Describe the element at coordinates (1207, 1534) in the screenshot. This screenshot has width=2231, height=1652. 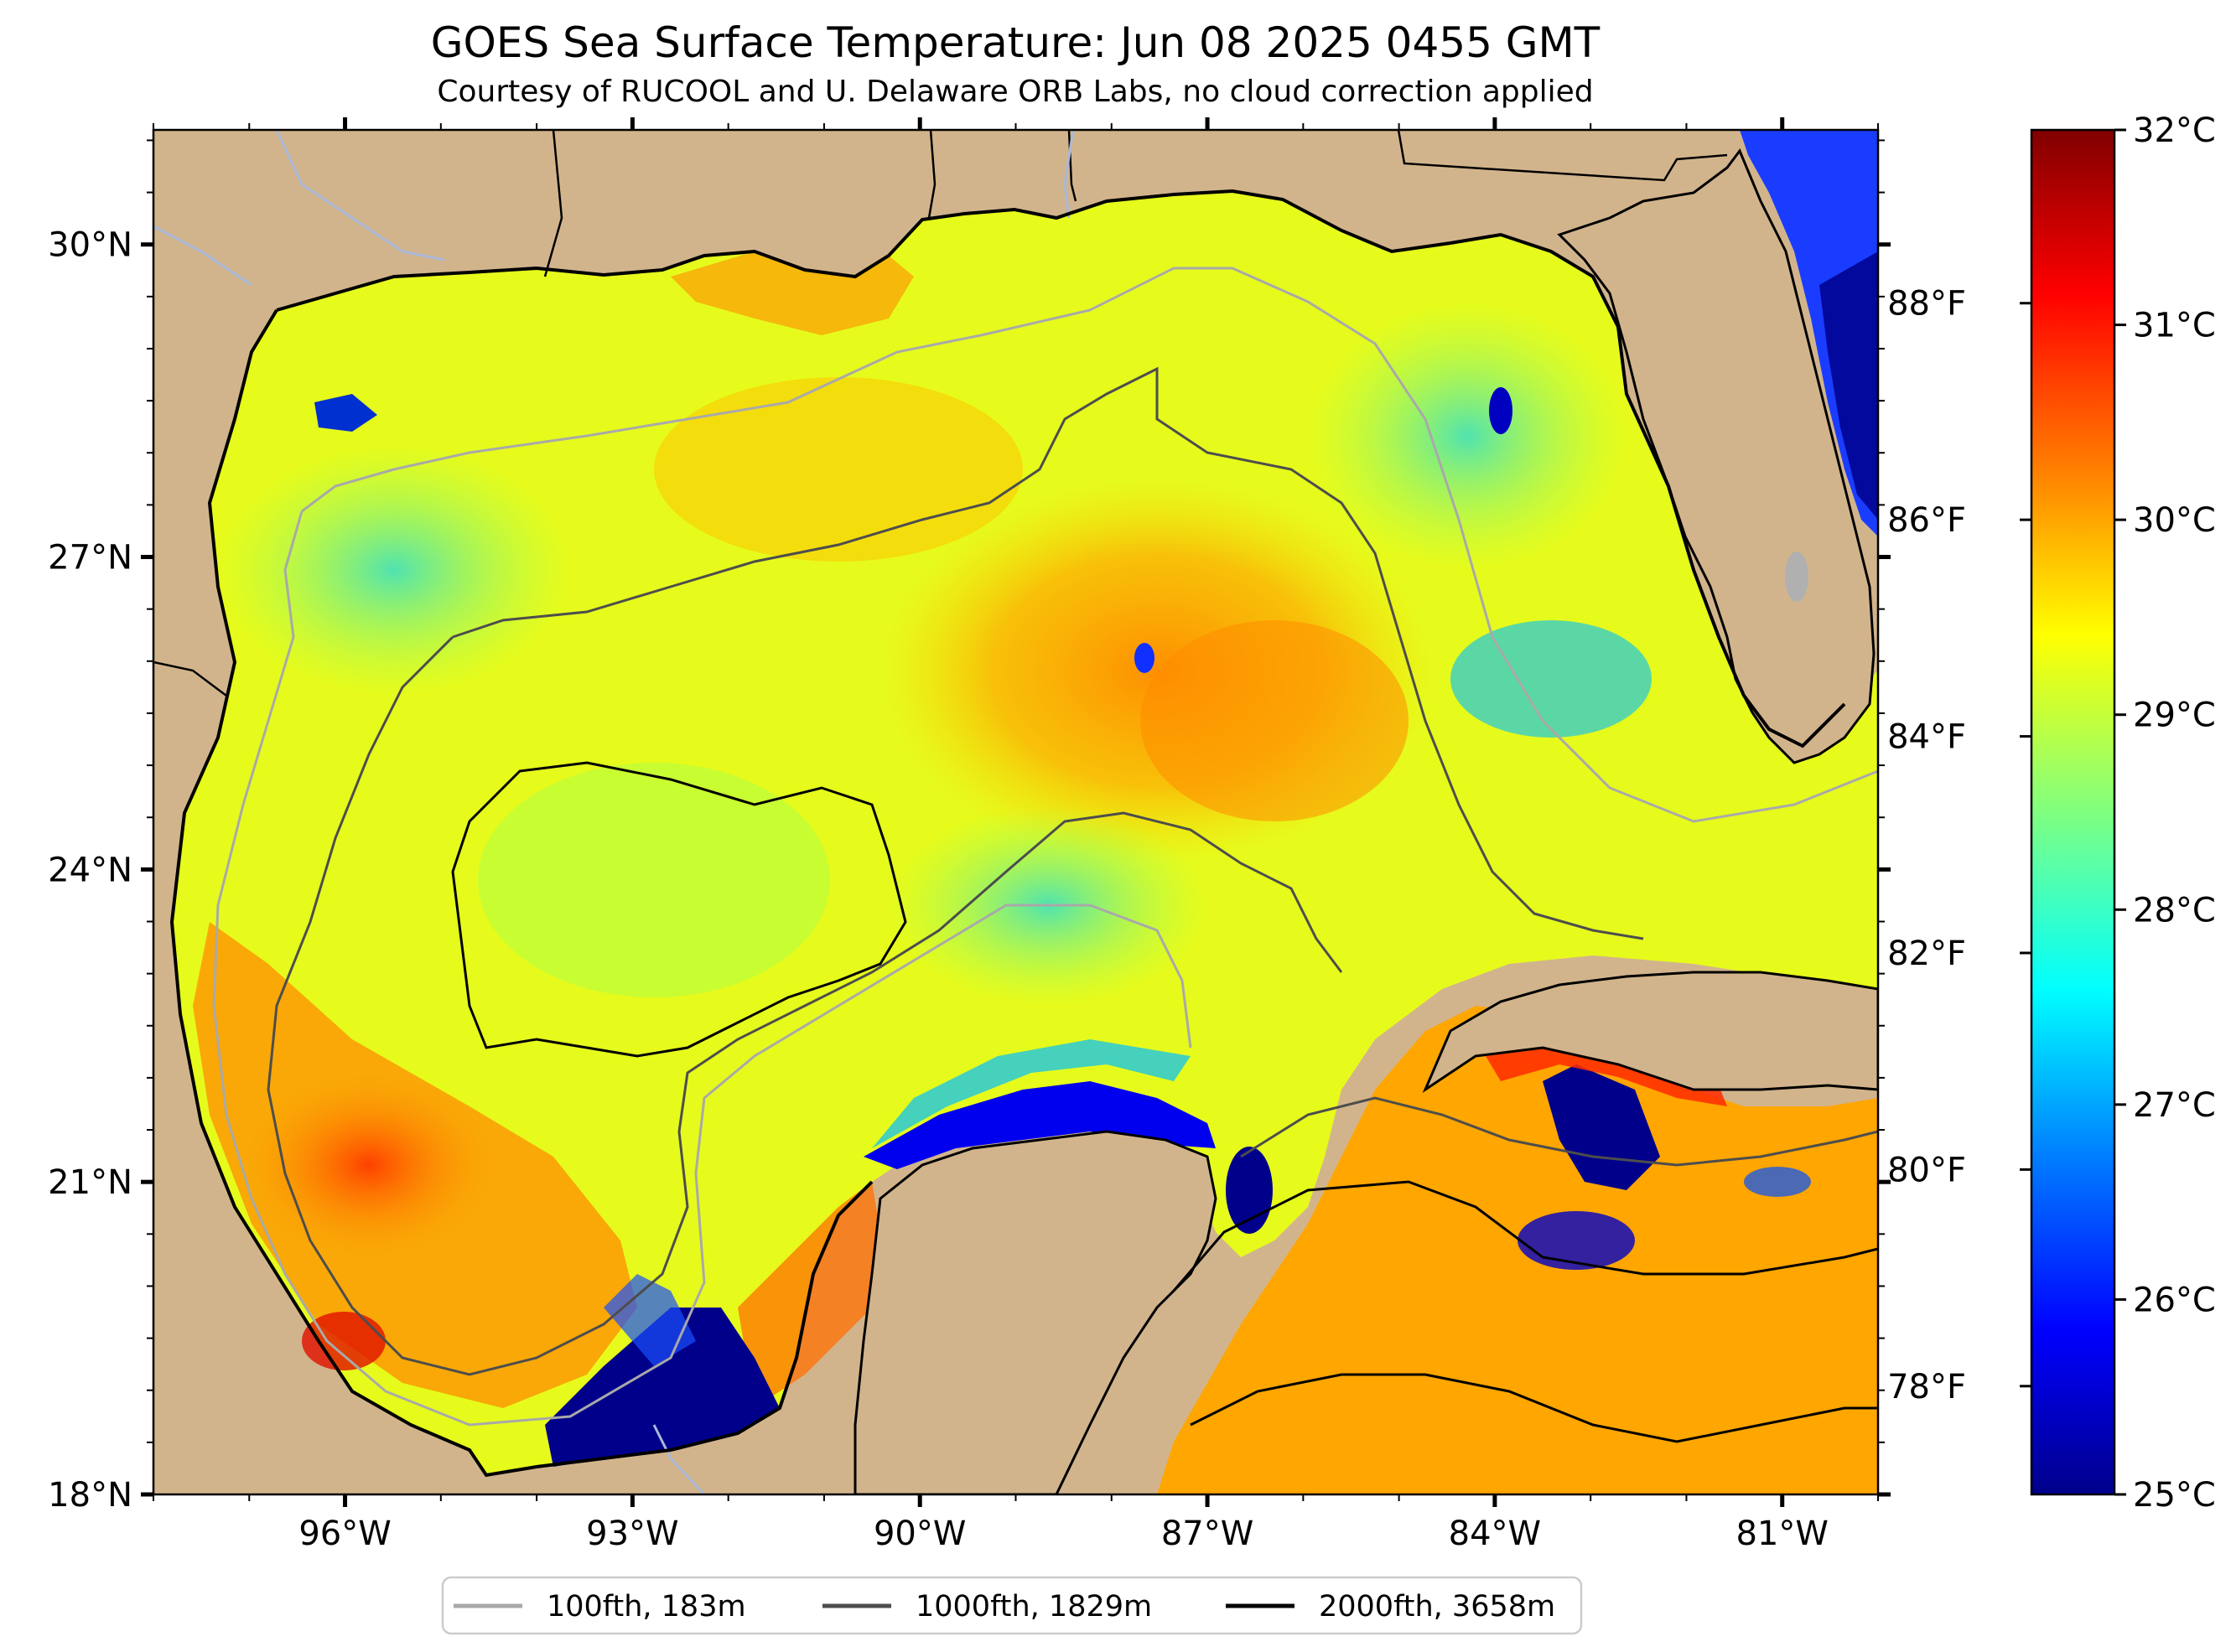
I see `lon-tick-label: 87°W` at that location.